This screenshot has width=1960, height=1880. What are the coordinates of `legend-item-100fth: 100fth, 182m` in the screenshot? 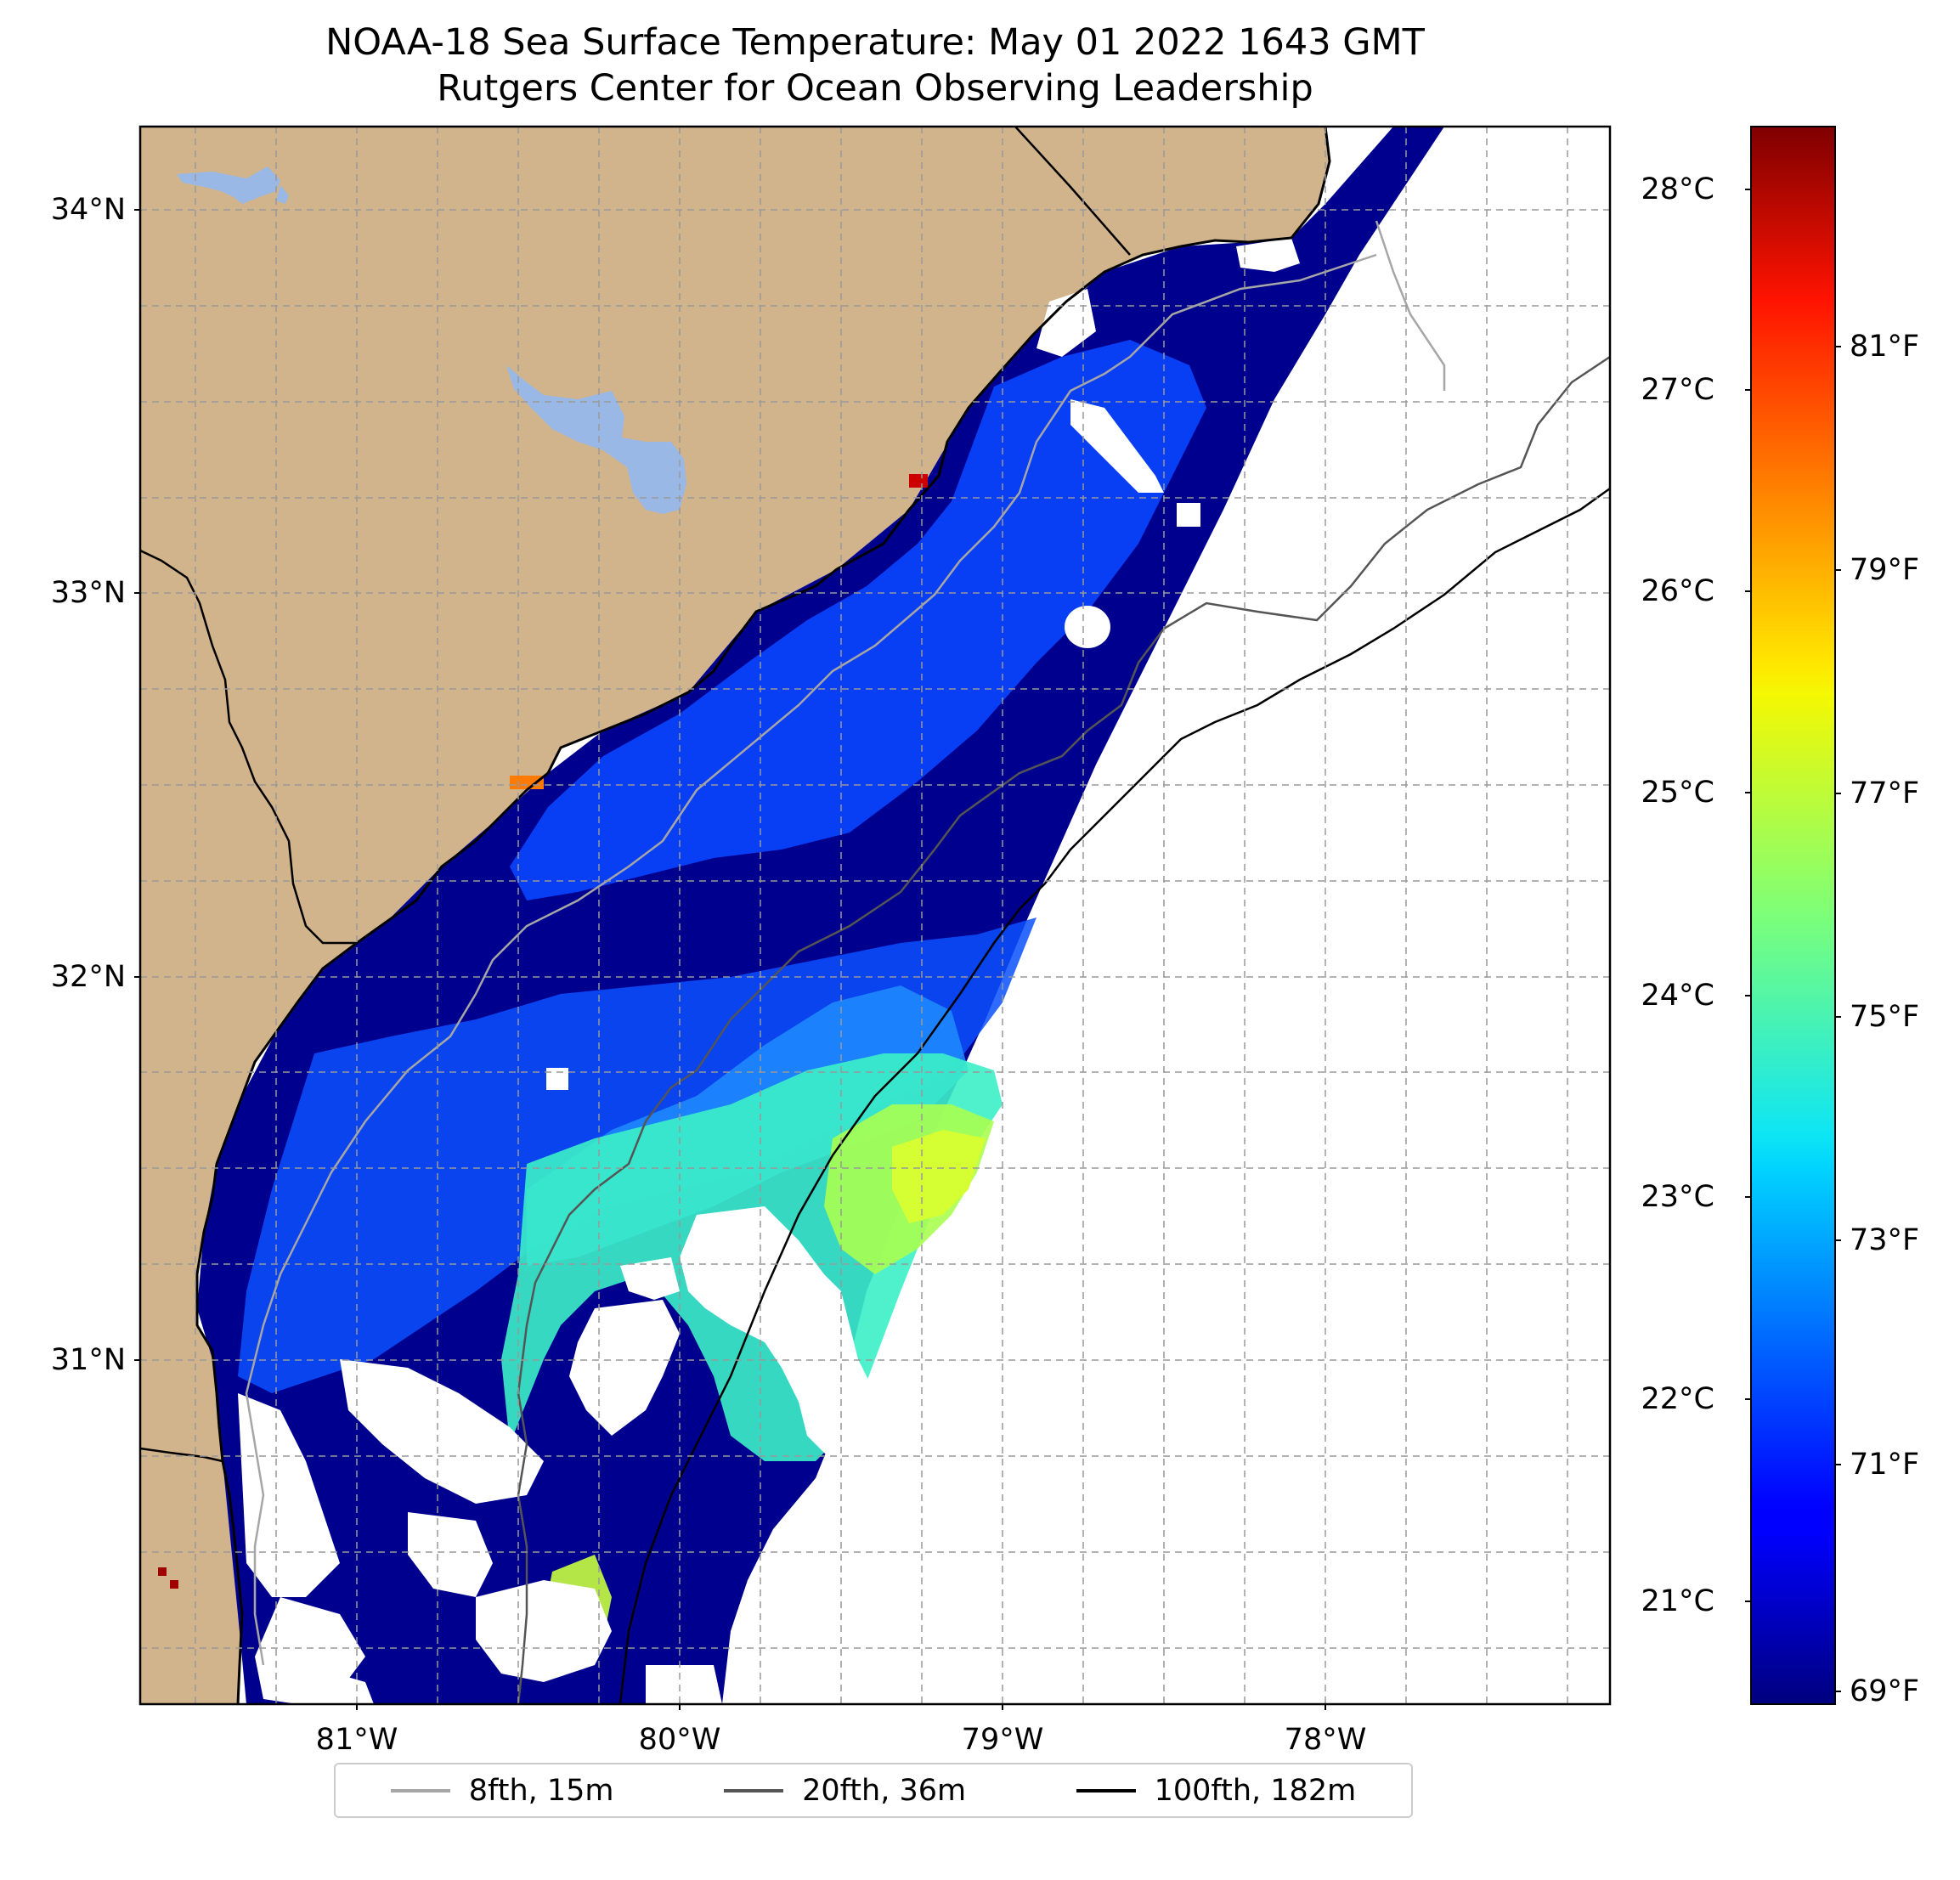 It's located at (1216, 1790).